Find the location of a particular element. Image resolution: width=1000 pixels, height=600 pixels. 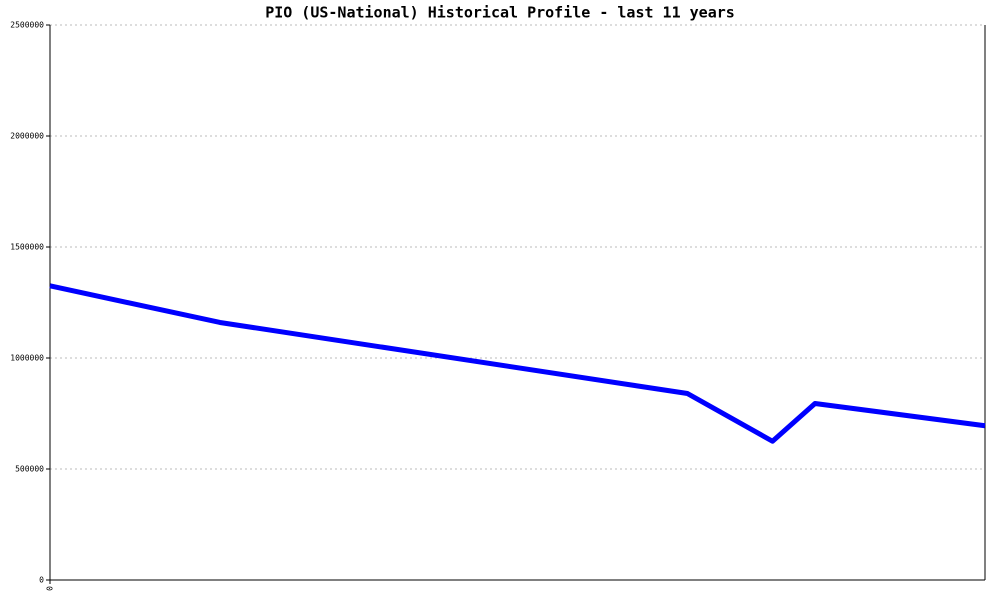

y-tick-label: 500000 is located at coordinates (29, 469).